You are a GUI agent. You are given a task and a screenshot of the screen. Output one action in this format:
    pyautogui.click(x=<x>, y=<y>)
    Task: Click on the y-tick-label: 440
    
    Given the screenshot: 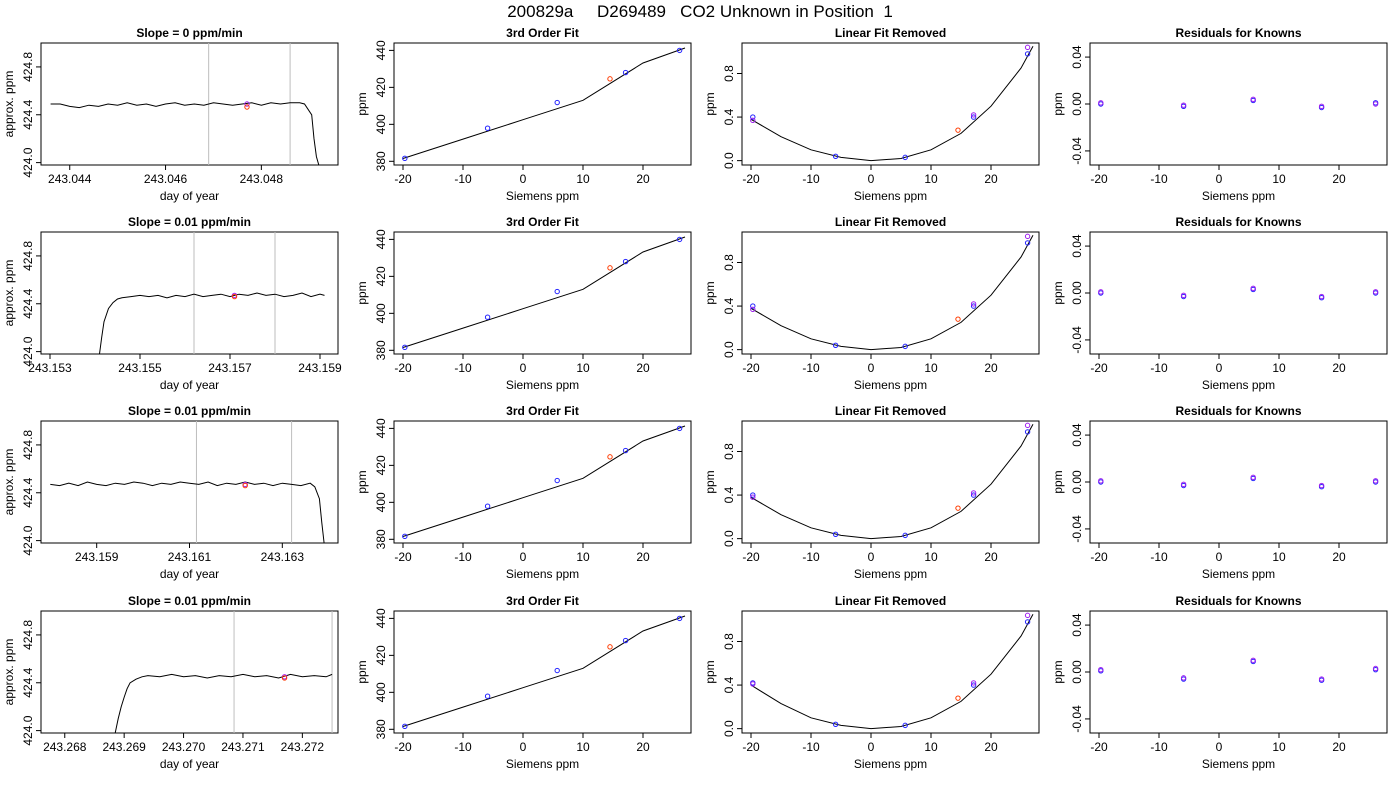 What is the action you would take?
    pyautogui.click(x=381, y=428)
    